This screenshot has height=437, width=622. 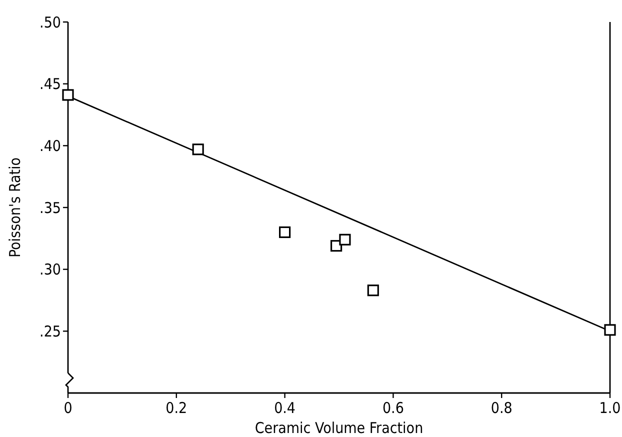 What do you see at coordinates (285, 408) in the screenshot?
I see `x-tick-label: 0.4` at bounding box center [285, 408].